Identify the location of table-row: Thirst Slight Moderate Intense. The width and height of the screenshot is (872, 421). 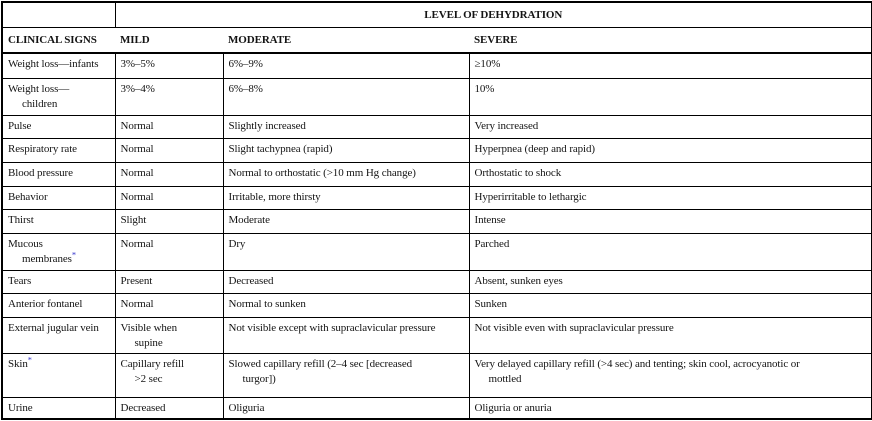
(436, 221).